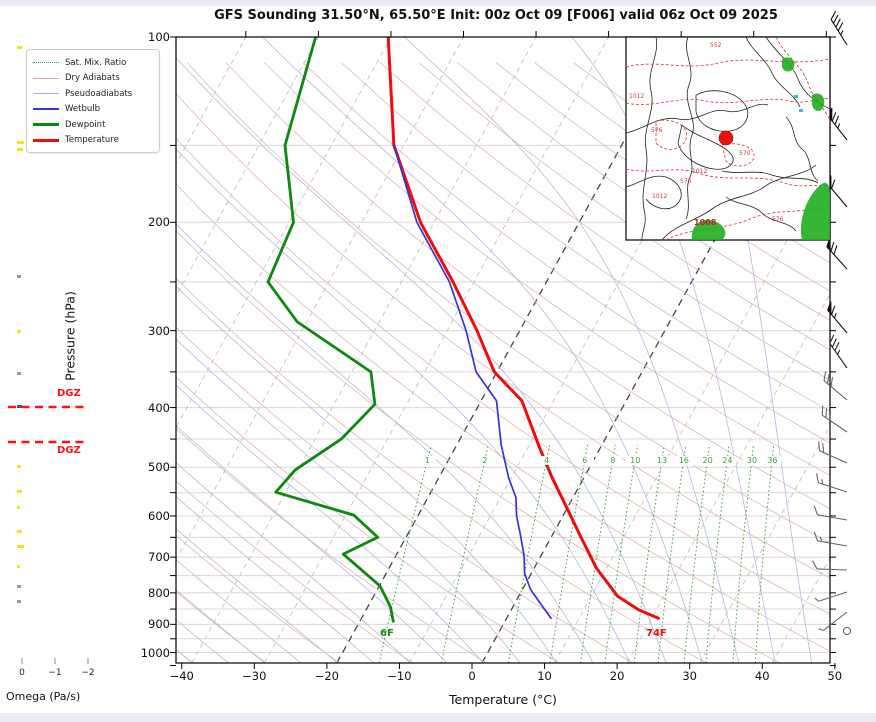 The width and height of the screenshot is (876, 722). Describe the element at coordinates (254, 676) in the screenshot. I see `x-tick-label: −30` at that location.